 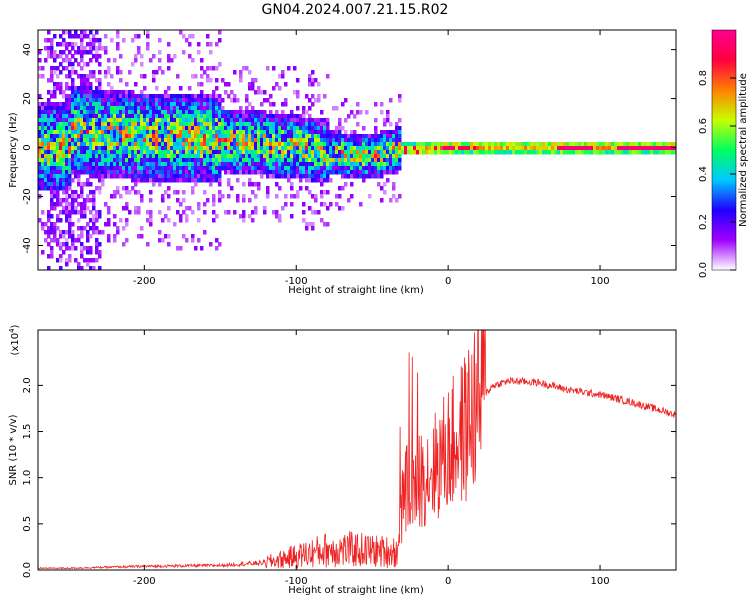 What do you see at coordinates (703, 174) in the screenshot?
I see `colorbar-tick-label: 0.4` at bounding box center [703, 174].